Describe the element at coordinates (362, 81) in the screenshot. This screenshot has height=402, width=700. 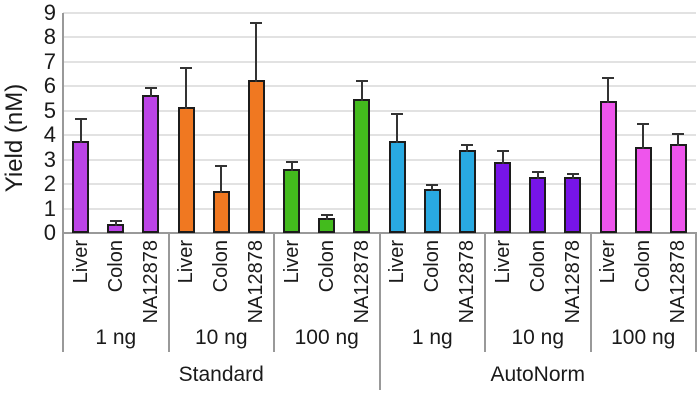
I see `error-bar-cap-standard-100ng-na12878` at that location.